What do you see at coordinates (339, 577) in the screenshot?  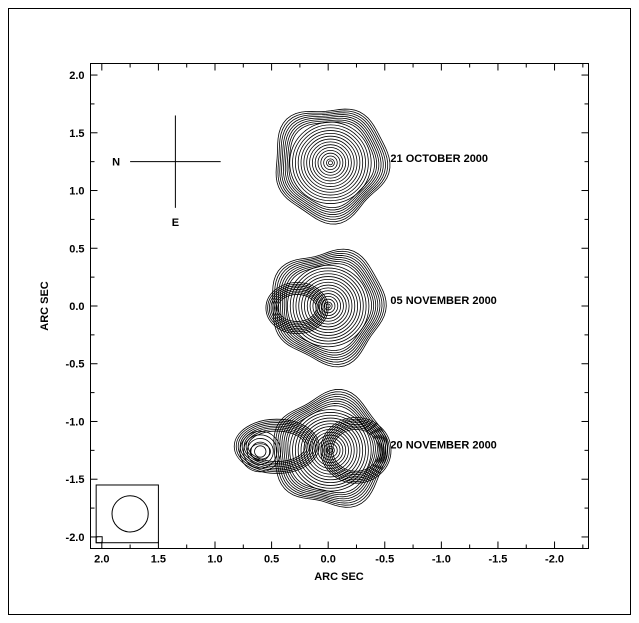 I see `x-axis-label: ARC SEC` at bounding box center [339, 577].